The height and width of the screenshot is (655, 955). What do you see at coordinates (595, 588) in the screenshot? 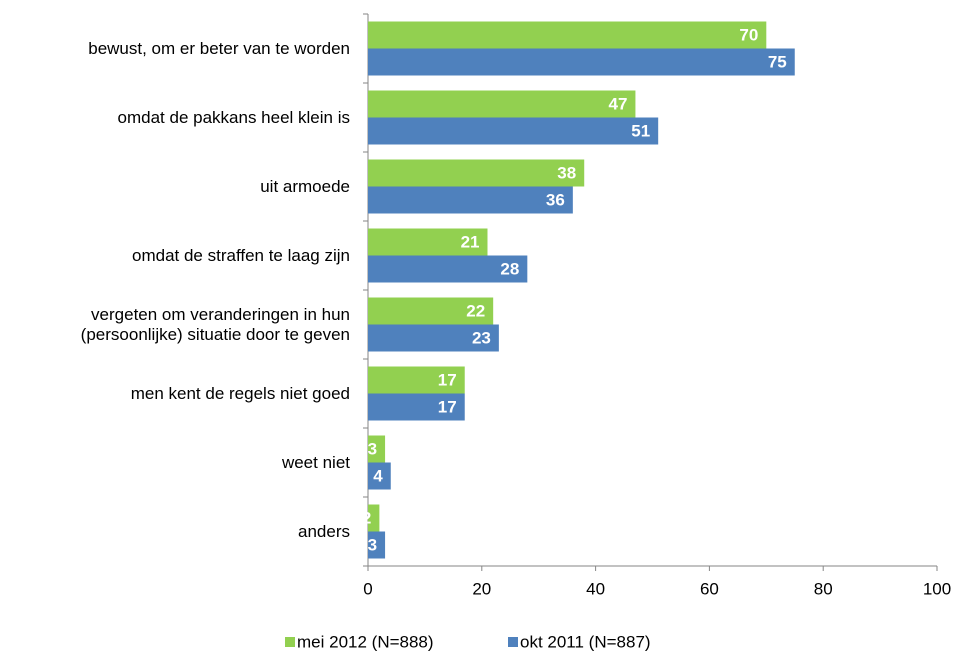
I see `x-tick-label: 40` at bounding box center [595, 588].